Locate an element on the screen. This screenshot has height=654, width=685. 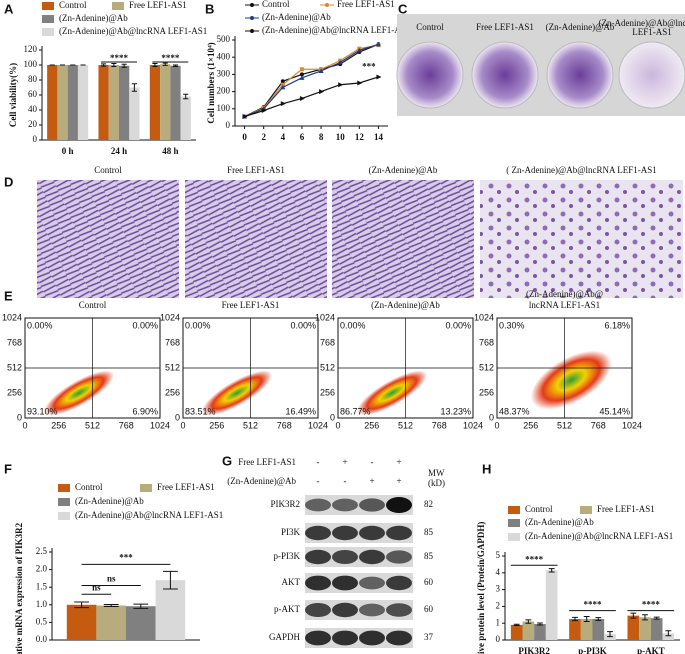
image-label: Control is located at coordinates (108, 170).